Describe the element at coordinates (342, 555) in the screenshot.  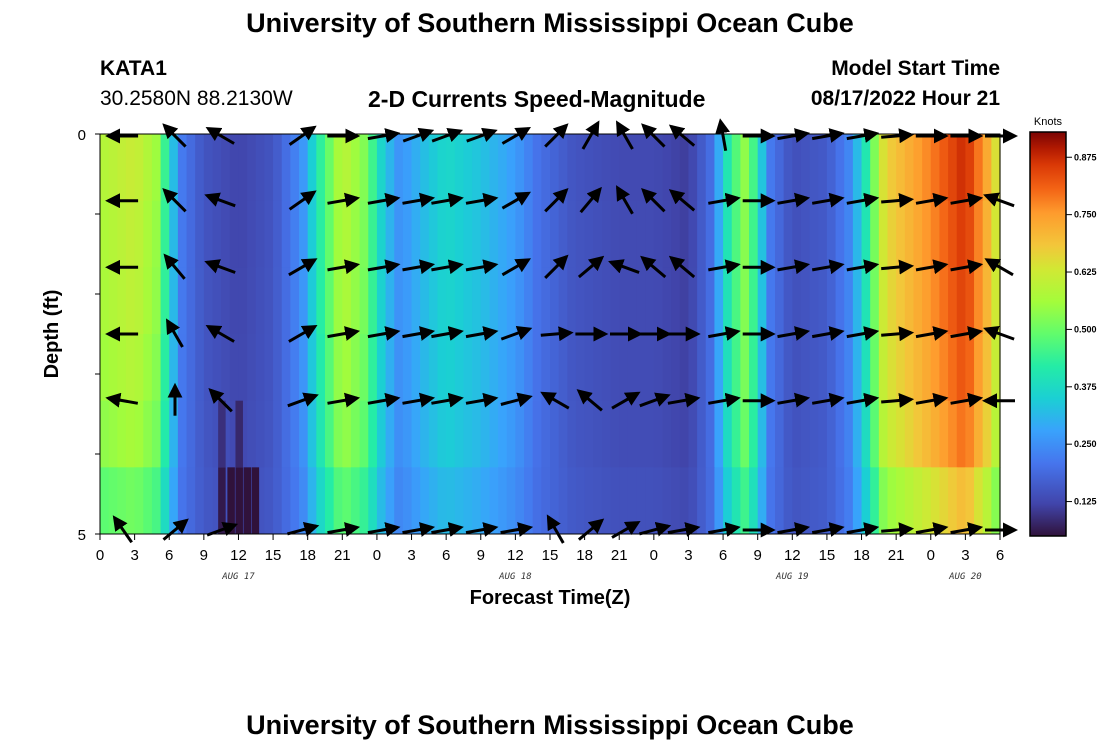
I see `x-tick-label: 21` at that location.